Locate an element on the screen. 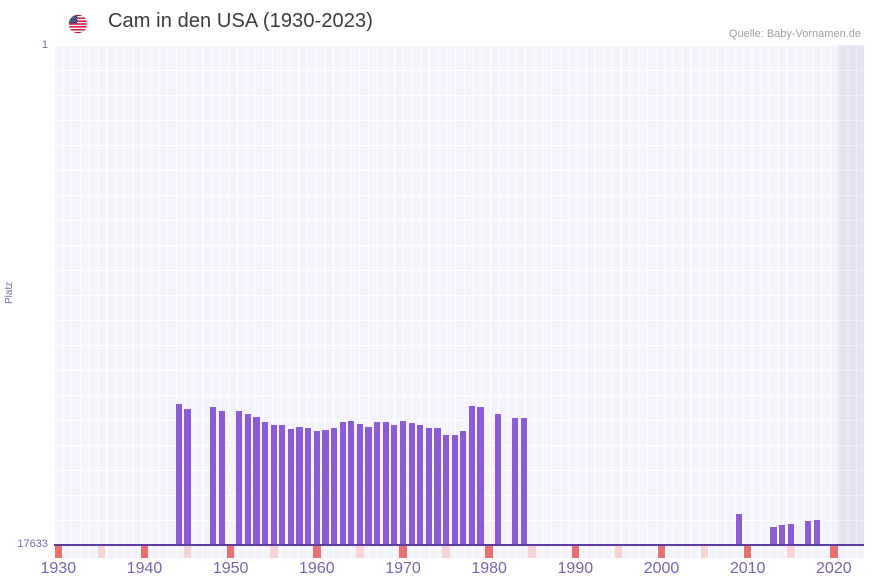 Image resolution: width=873 pixels, height=587 pixels. source-attribution: Quelle: Baby-Vornamen.de is located at coordinates (794, 34).